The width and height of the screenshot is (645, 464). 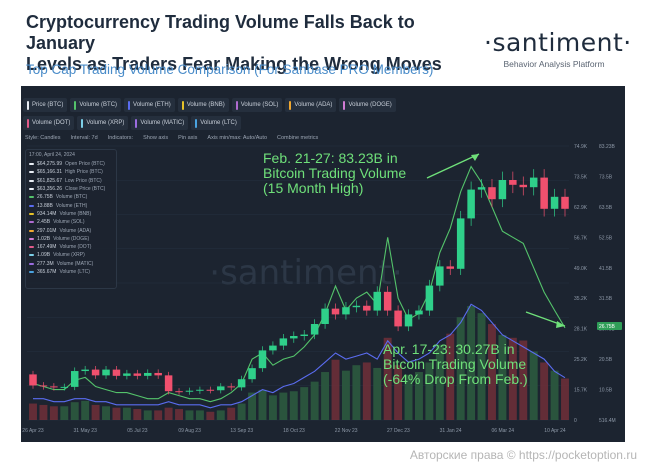 What do you see at coordinates (84, 138) in the screenshot?
I see `toolbar-item-1: Interval: 7d` at bounding box center [84, 138].